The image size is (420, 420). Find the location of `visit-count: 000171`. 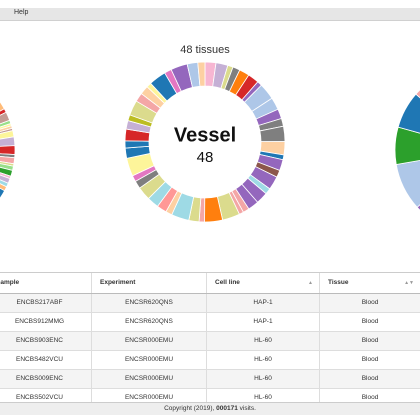

visit-count: 000171 is located at coordinates (227, 408).